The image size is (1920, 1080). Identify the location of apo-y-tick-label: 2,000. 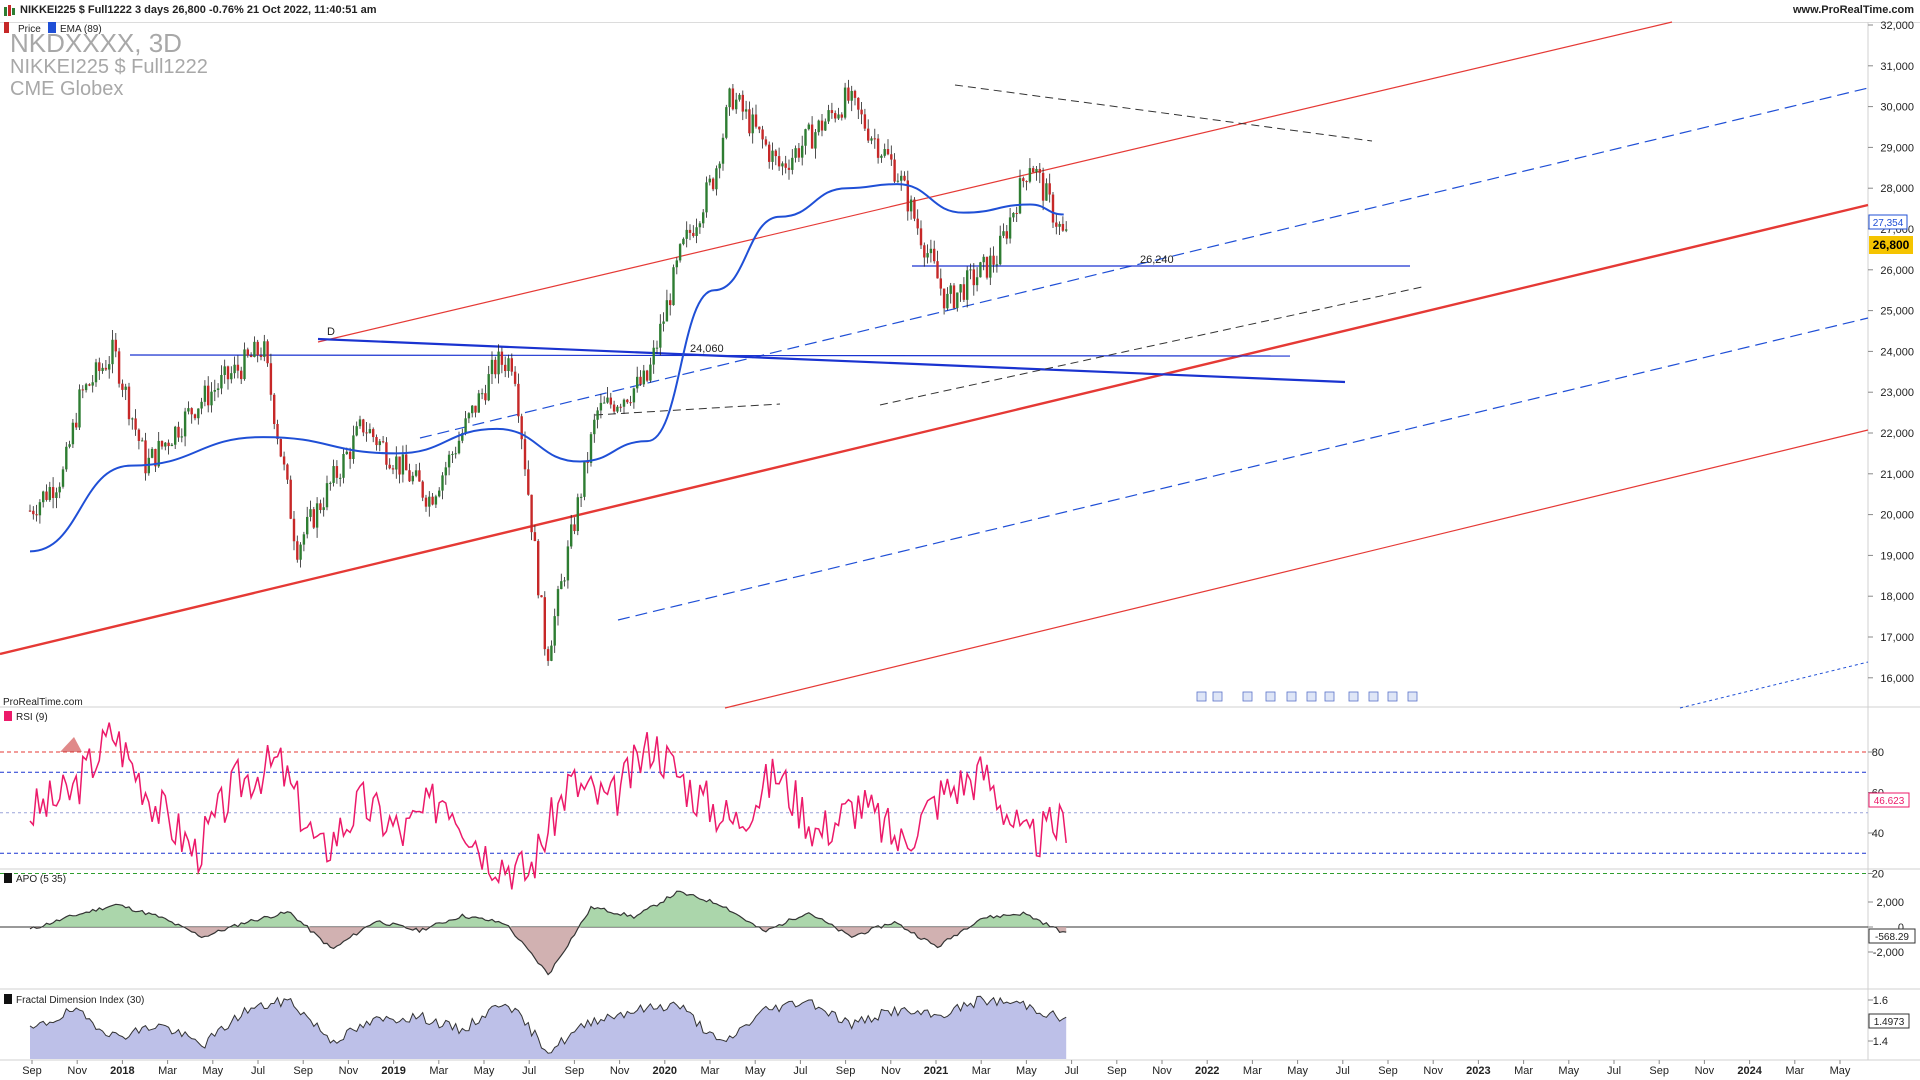
(1890, 903).